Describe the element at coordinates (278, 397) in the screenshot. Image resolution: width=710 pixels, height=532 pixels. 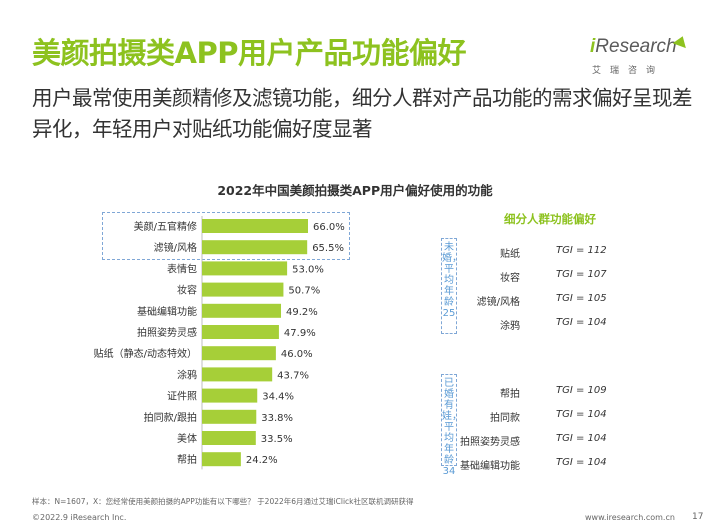
I see `data-label: 34.4%` at that location.